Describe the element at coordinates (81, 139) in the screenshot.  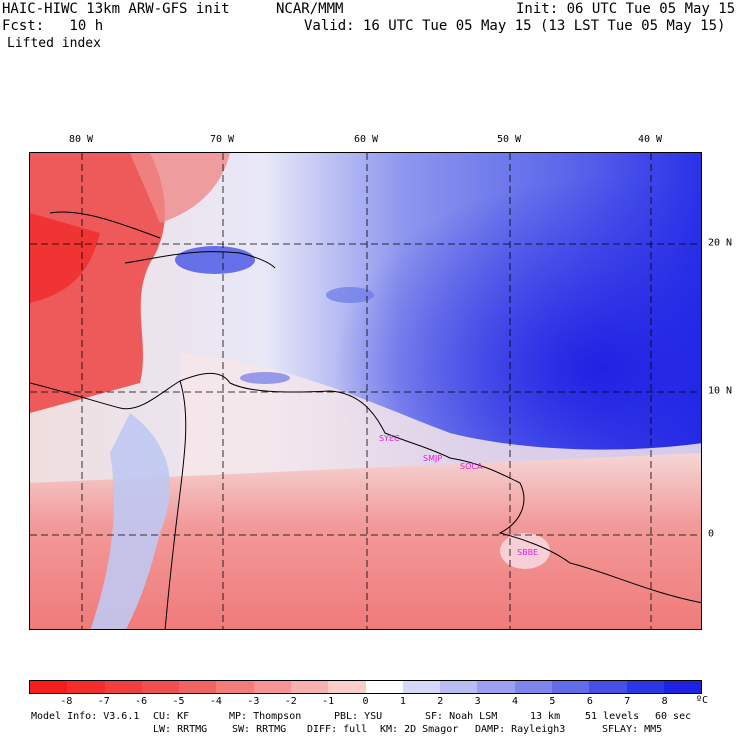
I see `lon-label-80w: 80 W` at that location.